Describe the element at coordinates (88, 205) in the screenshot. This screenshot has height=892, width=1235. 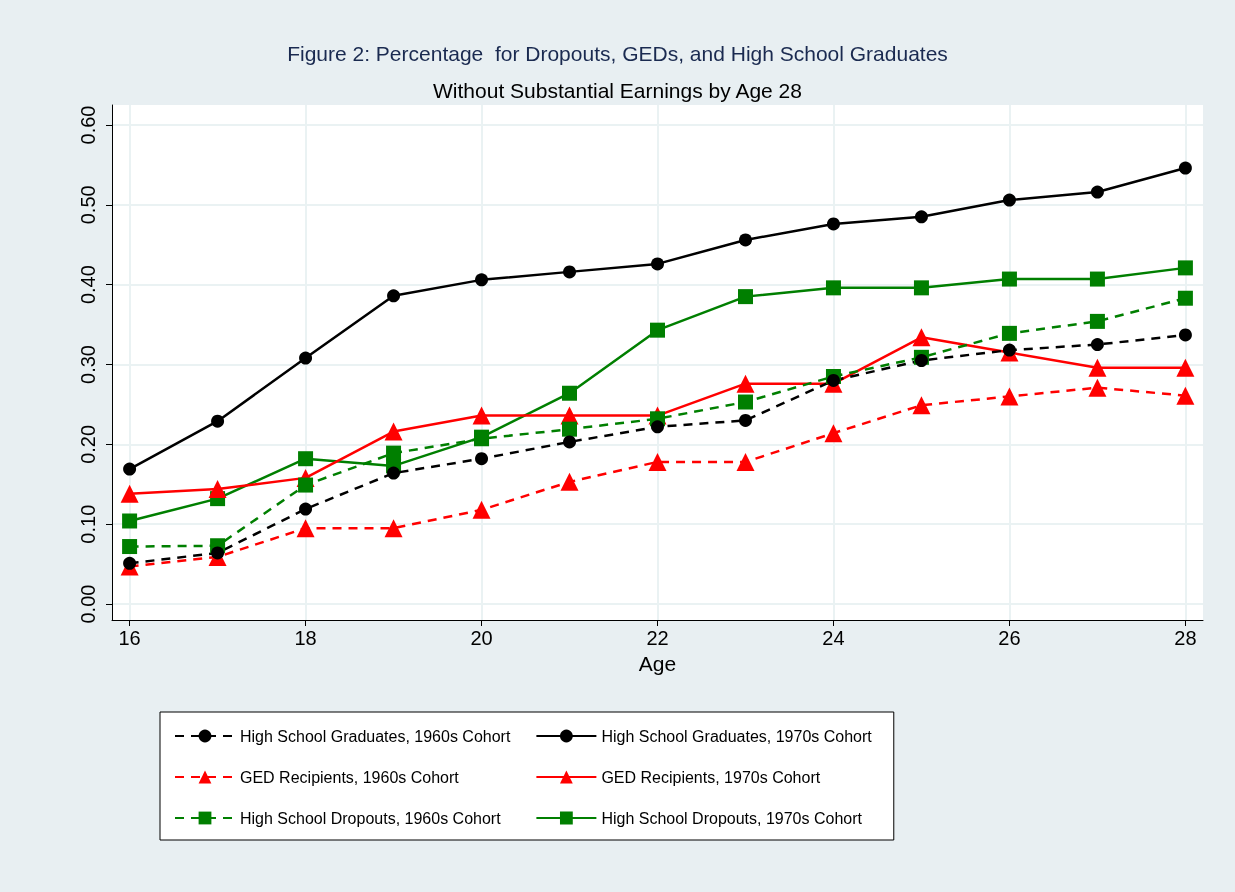
I see `y-tick-label: 0.50` at that location.